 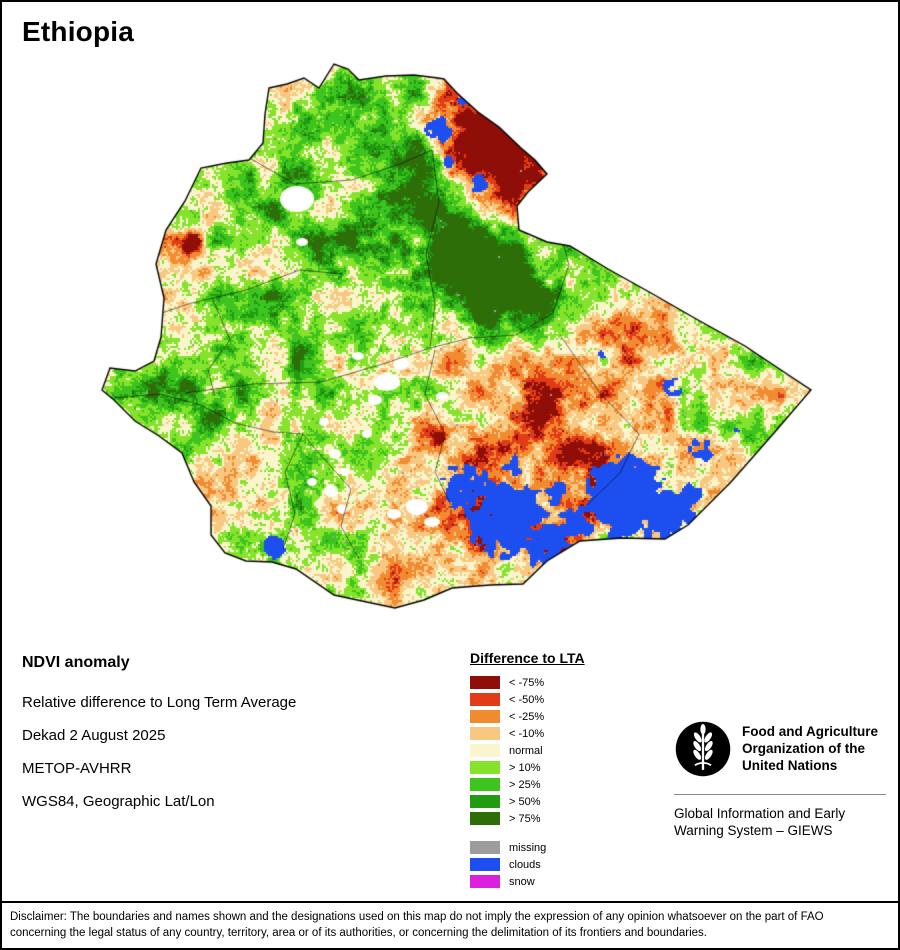 I want to click on legend-item: > 25%, so click(x=527, y=784).